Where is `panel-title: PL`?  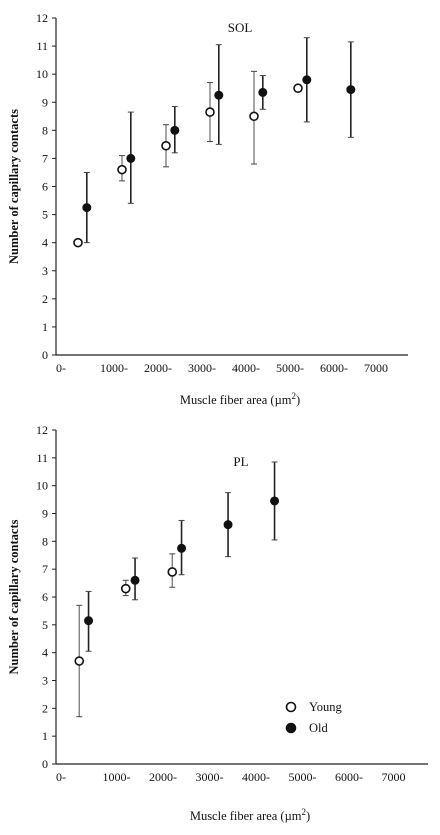
panel-title: PL is located at coordinates (240, 461).